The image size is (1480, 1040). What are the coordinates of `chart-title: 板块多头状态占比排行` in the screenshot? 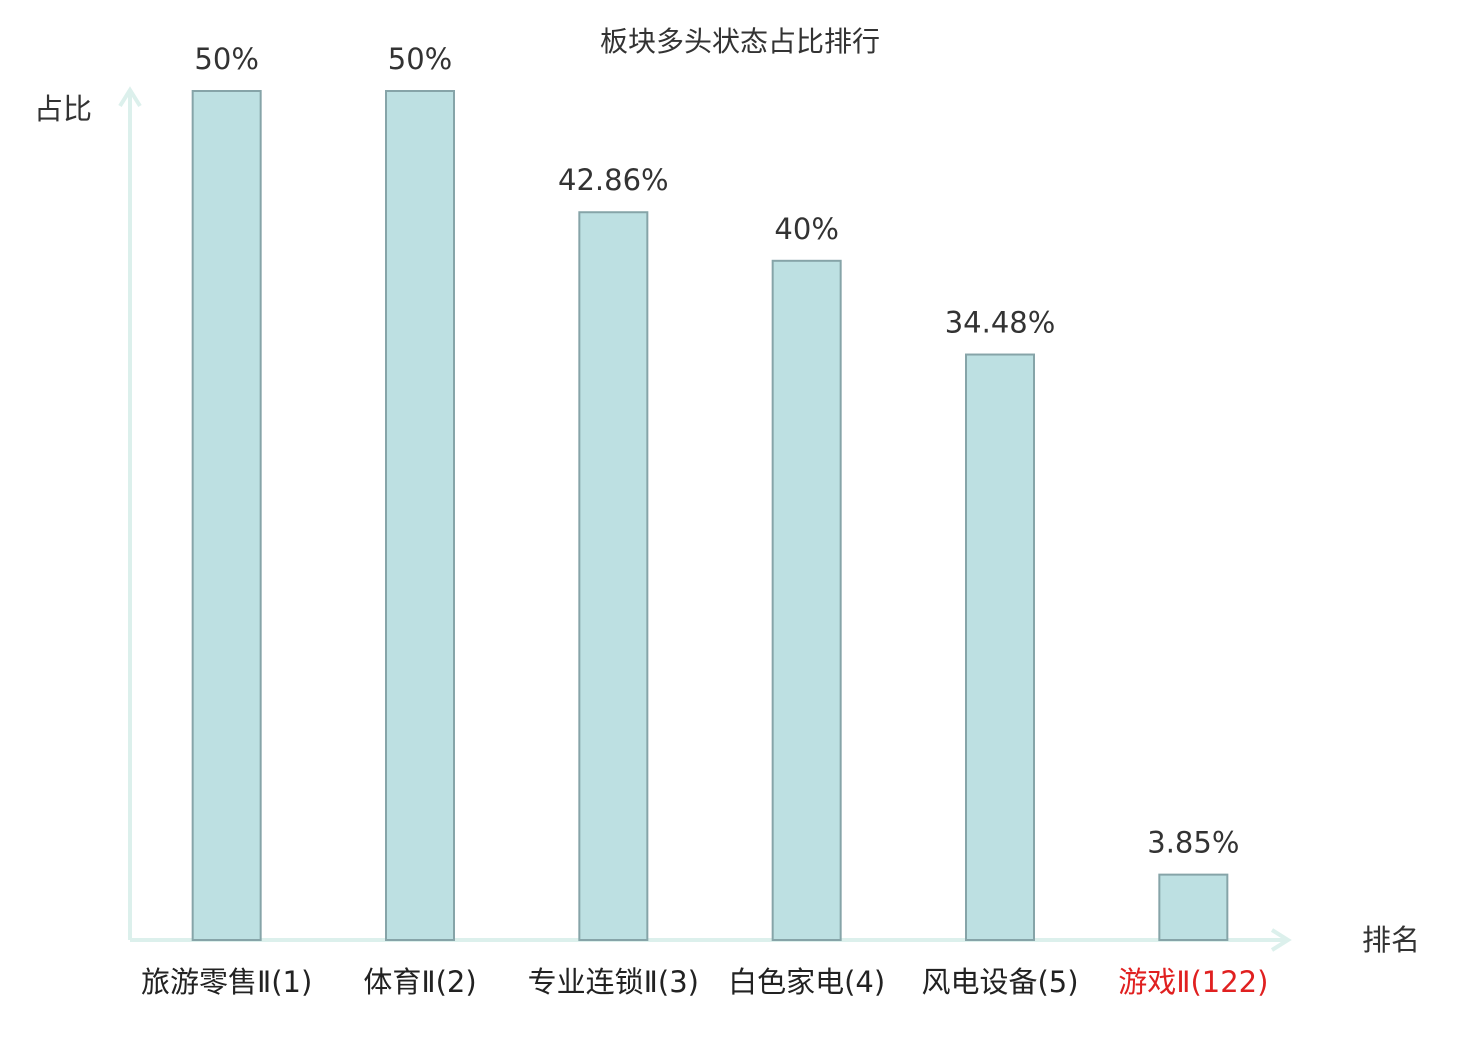 It's located at (740, 41).